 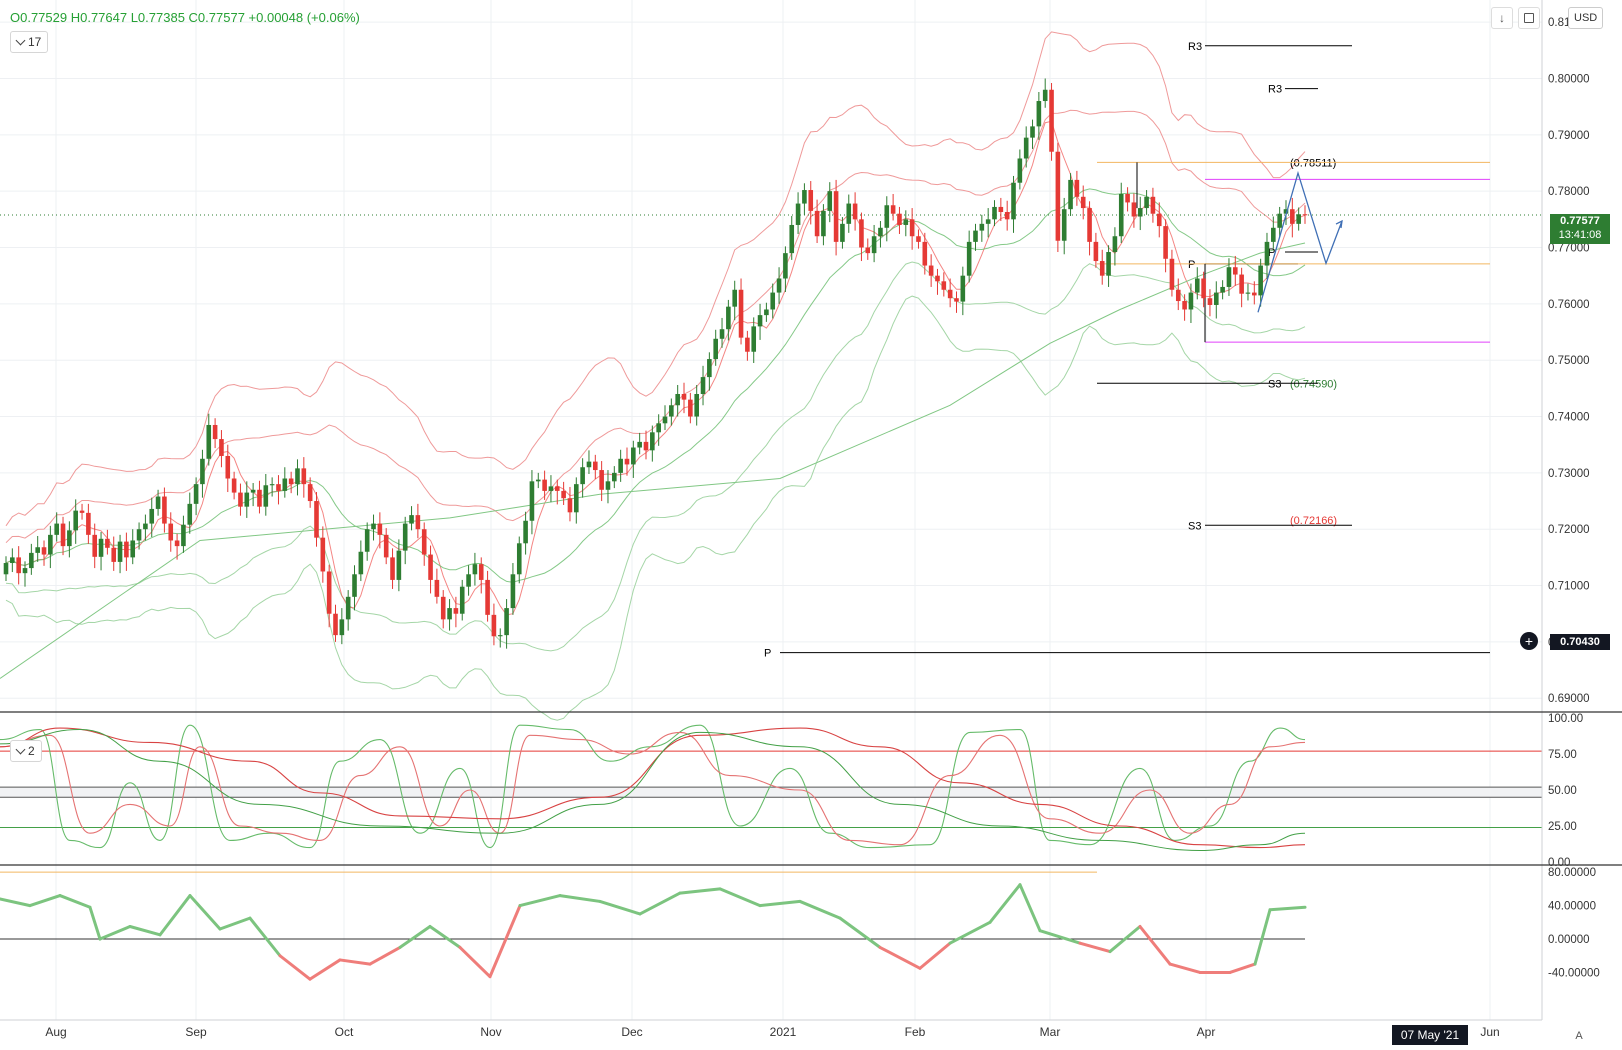 I want to click on pivot-label: (0.74590), so click(x=1313, y=384).